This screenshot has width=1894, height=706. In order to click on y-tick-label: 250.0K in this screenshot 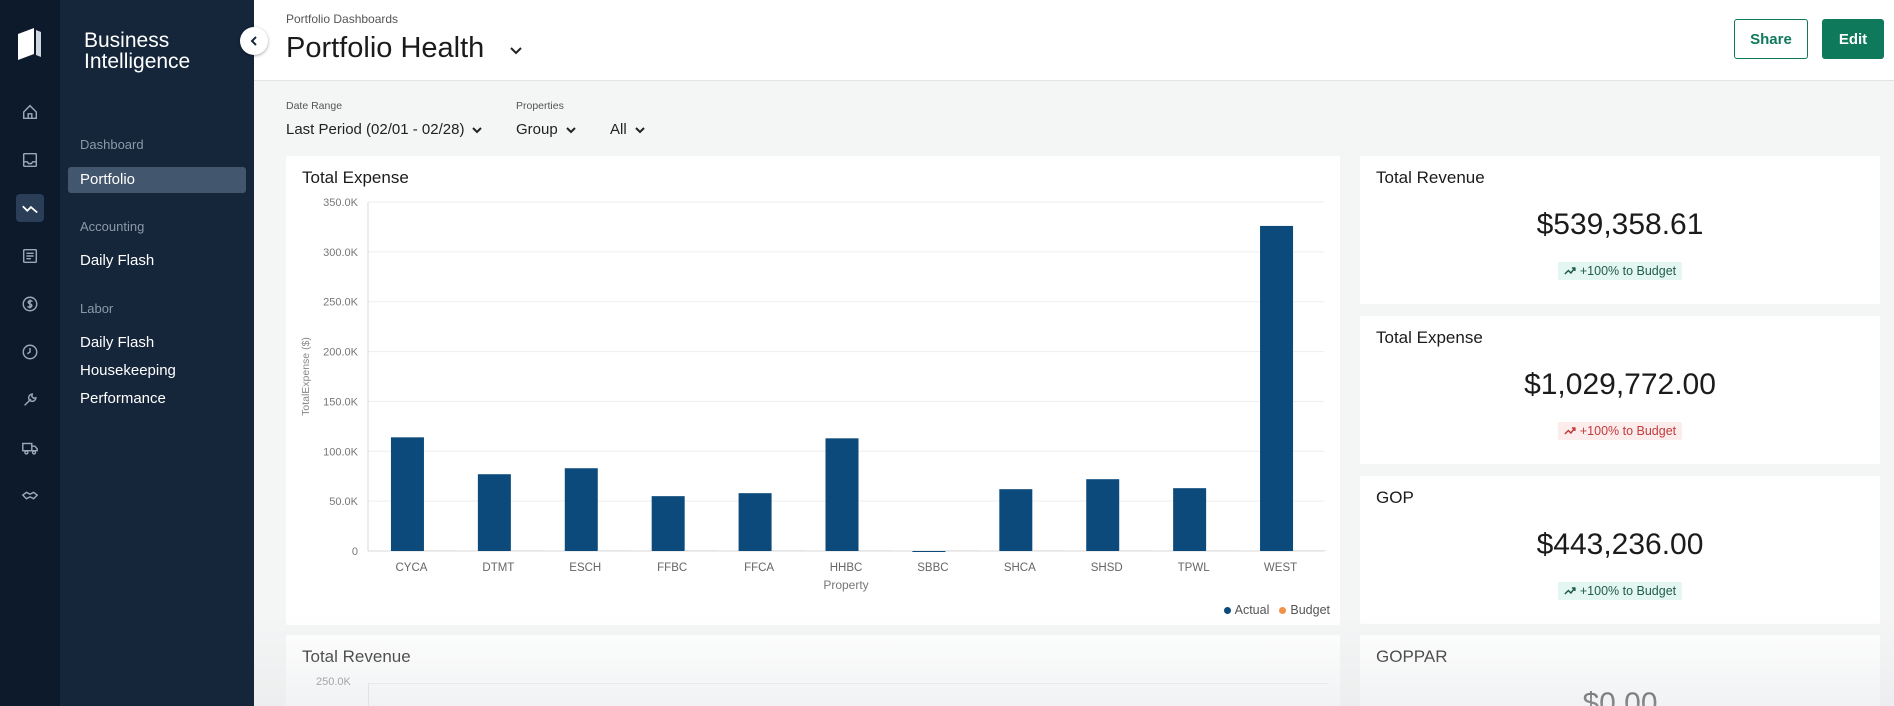, I will do `click(341, 303)`.